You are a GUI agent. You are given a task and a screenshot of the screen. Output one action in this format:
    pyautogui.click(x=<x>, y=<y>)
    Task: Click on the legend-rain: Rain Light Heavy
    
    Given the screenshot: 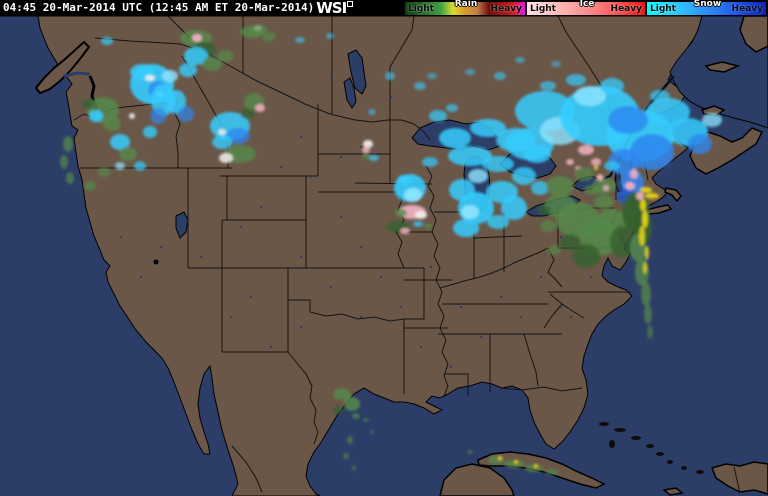 What is the action you would take?
    pyautogui.click(x=466, y=8)
    